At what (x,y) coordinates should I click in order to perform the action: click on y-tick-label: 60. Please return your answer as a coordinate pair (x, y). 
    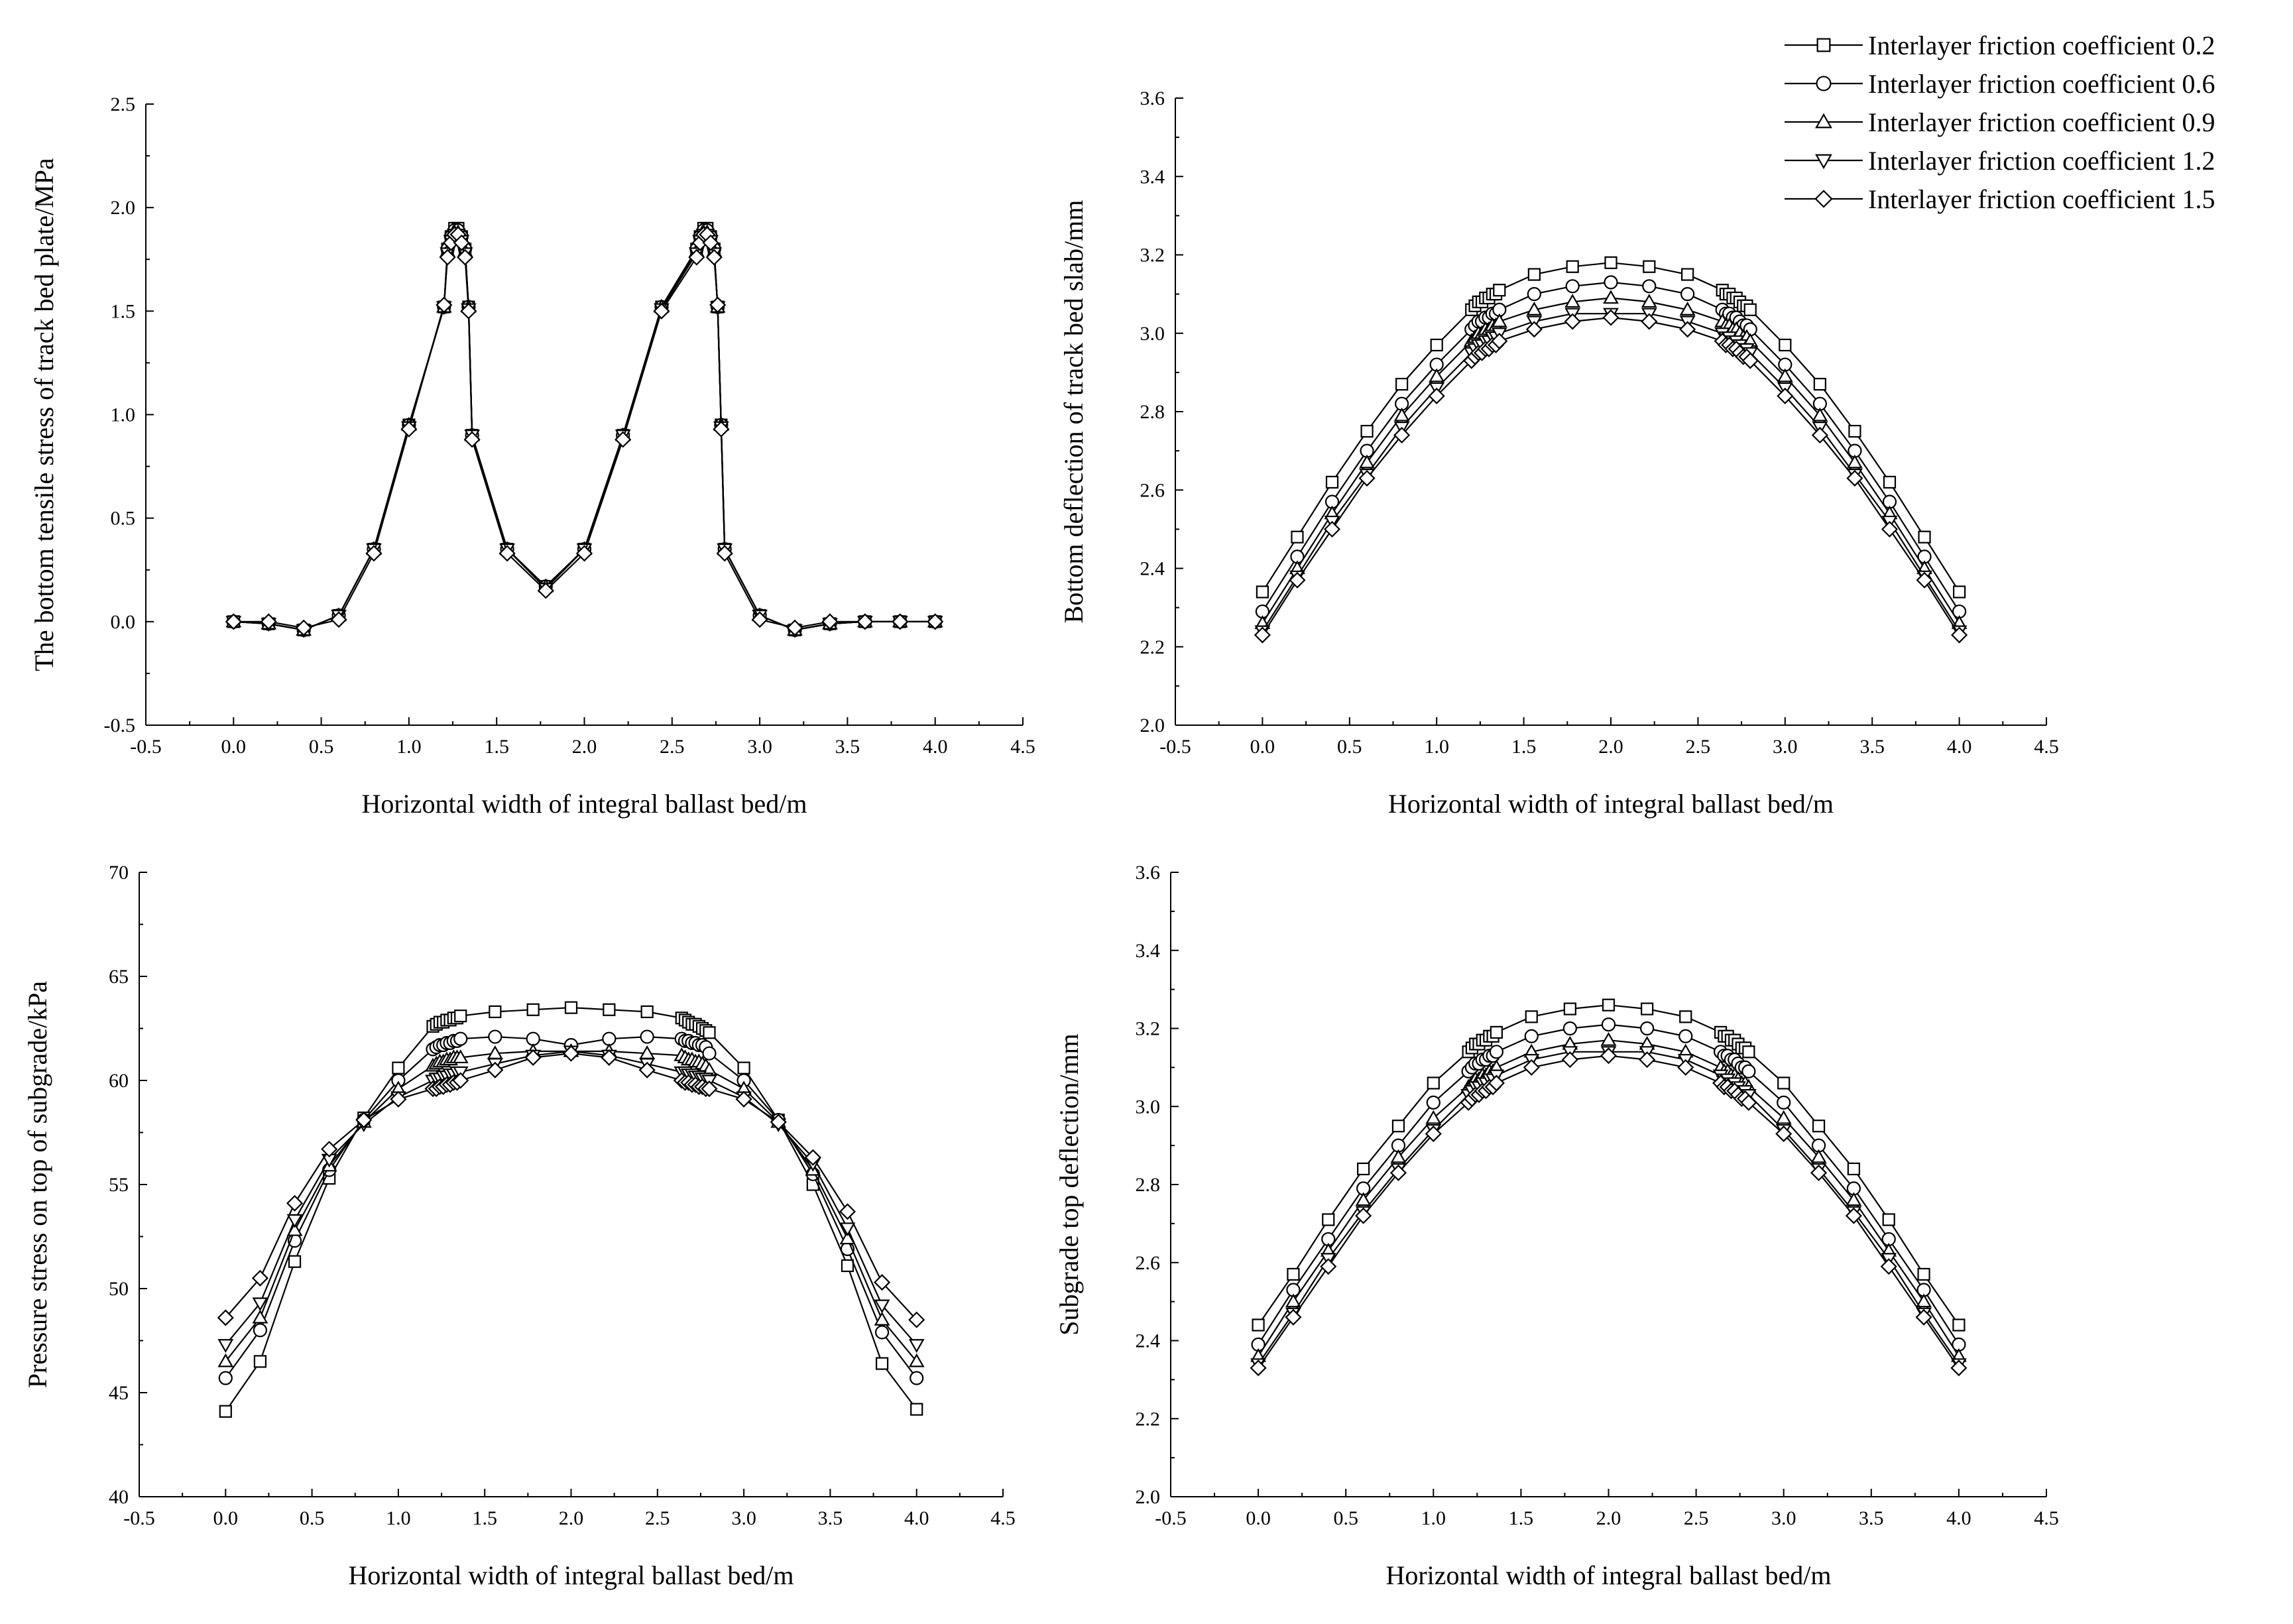
    Looking at the image, I should click on (119, 1081).